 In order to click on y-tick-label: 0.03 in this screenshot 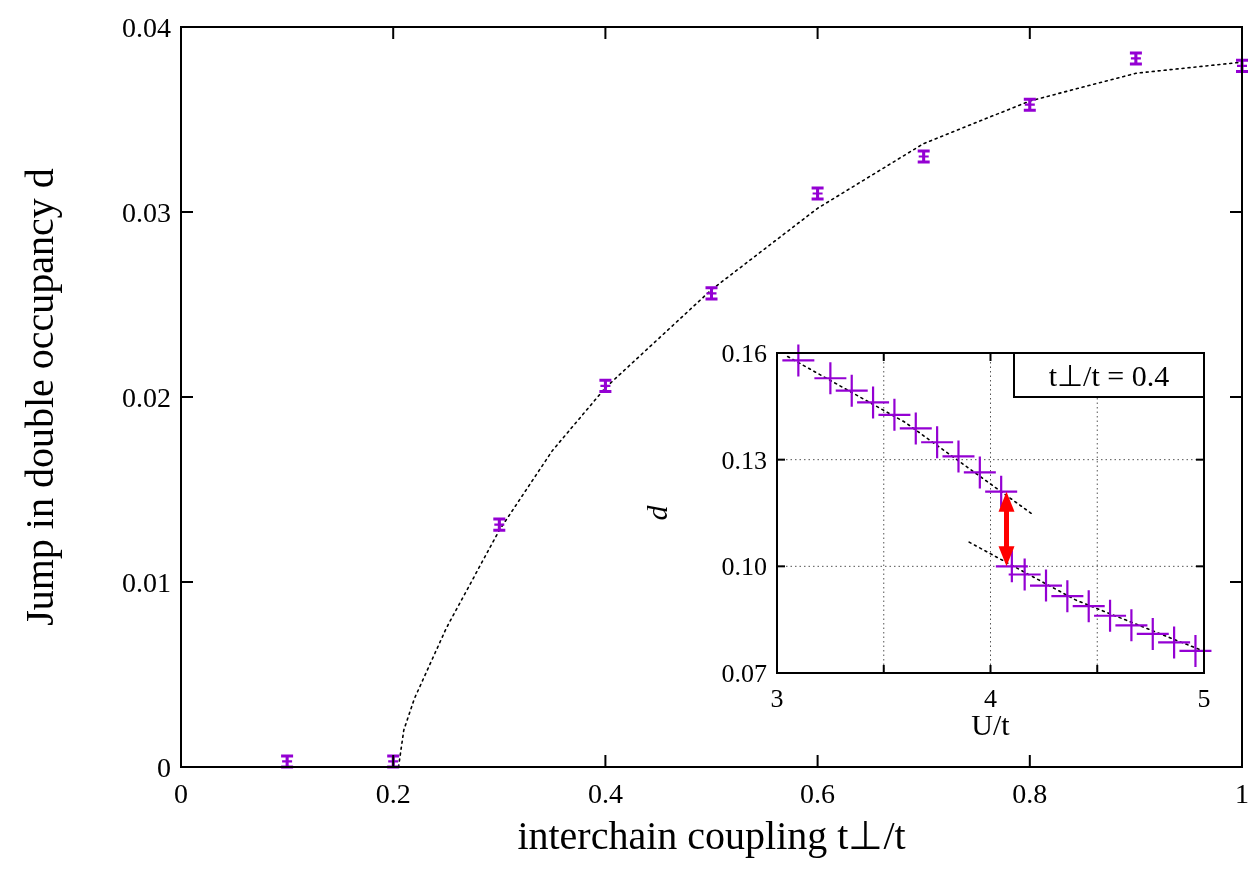, I will do `click(146, 212)`.